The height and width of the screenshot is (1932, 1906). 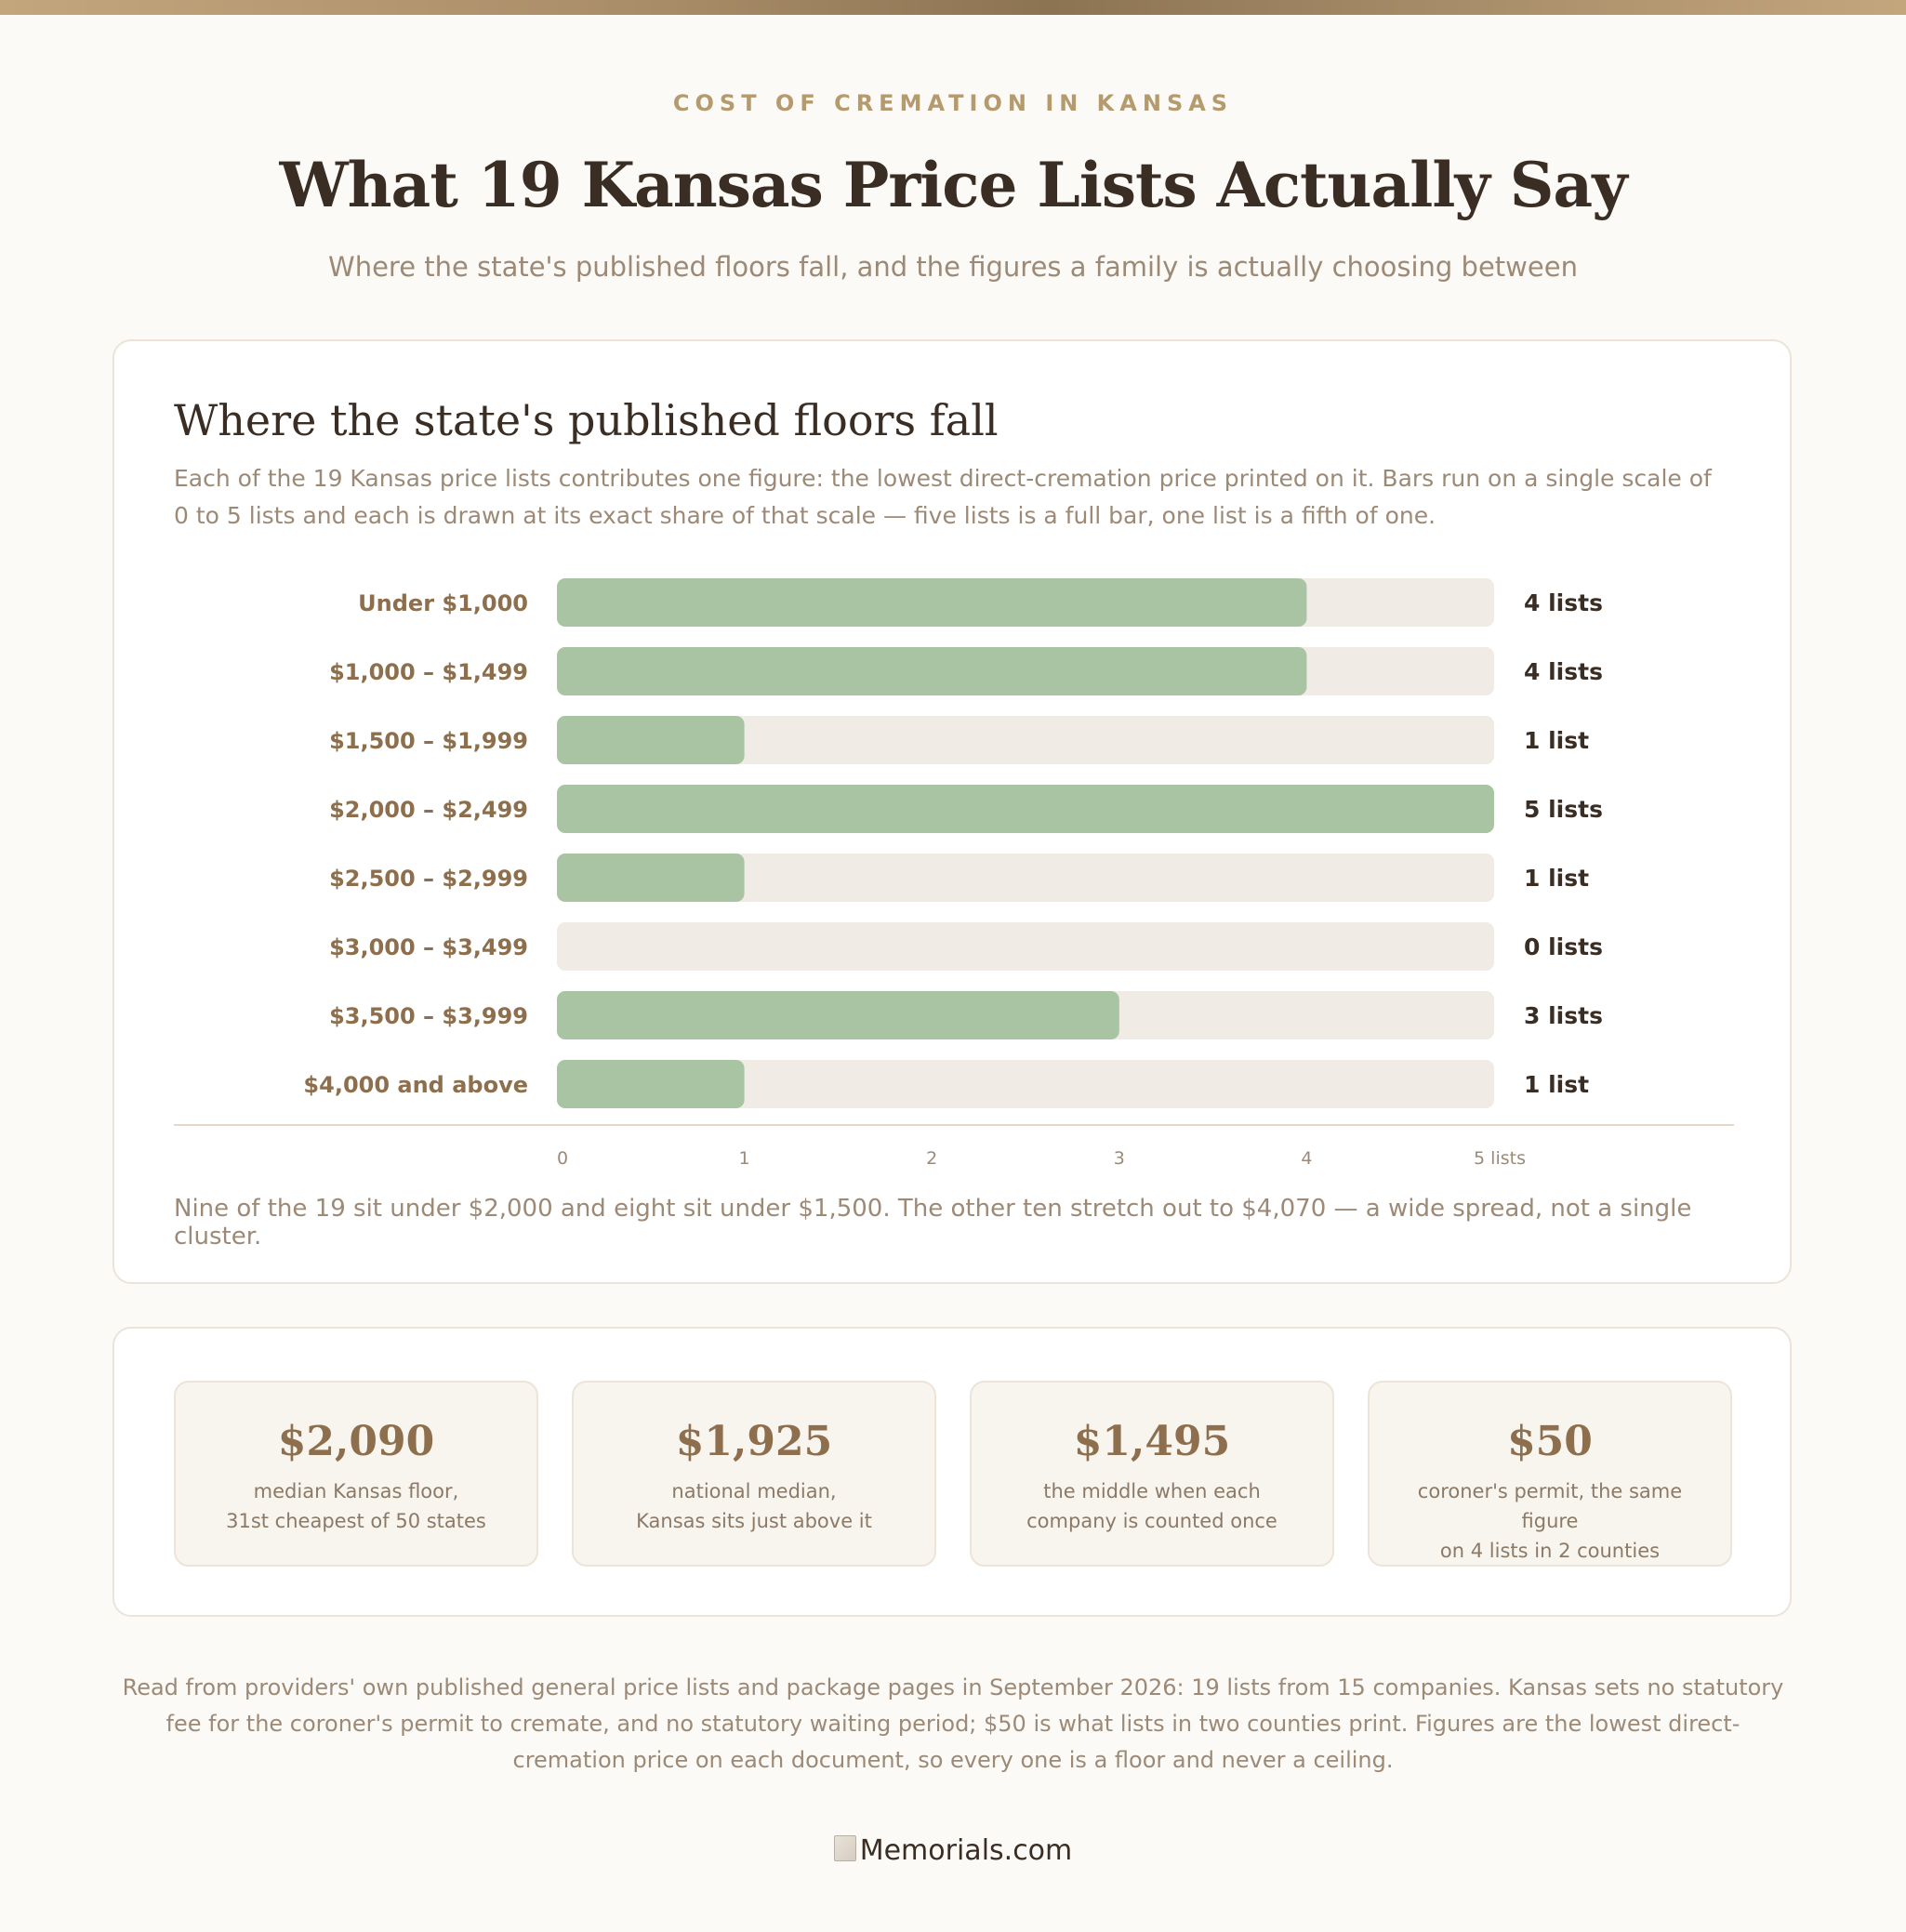 I want to click on category-label: $1,500 – $1,999, so click(x=429, y=741).